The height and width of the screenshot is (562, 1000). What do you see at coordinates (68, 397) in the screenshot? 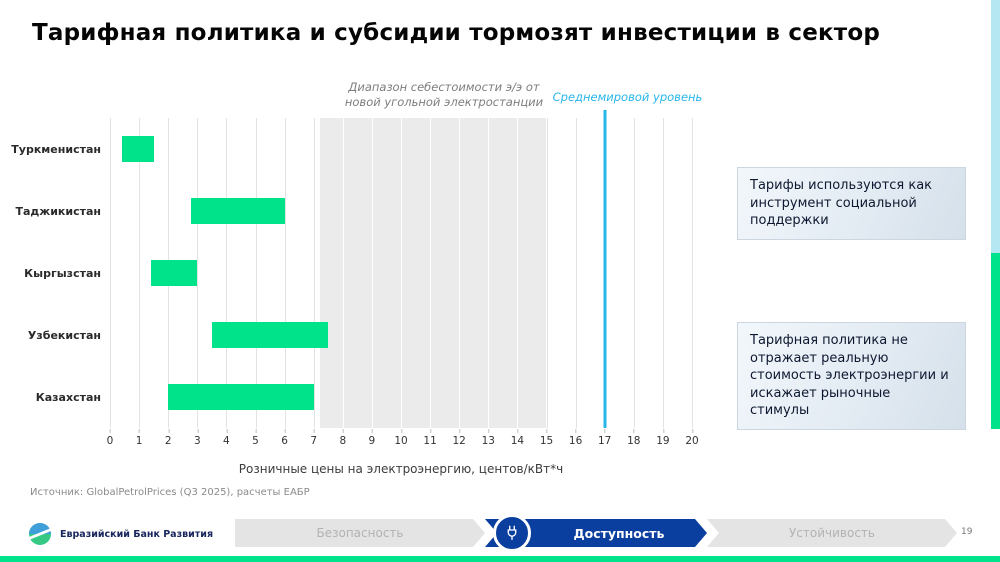
I see `category-label: Казахстан` at bounding box center [68, 397].